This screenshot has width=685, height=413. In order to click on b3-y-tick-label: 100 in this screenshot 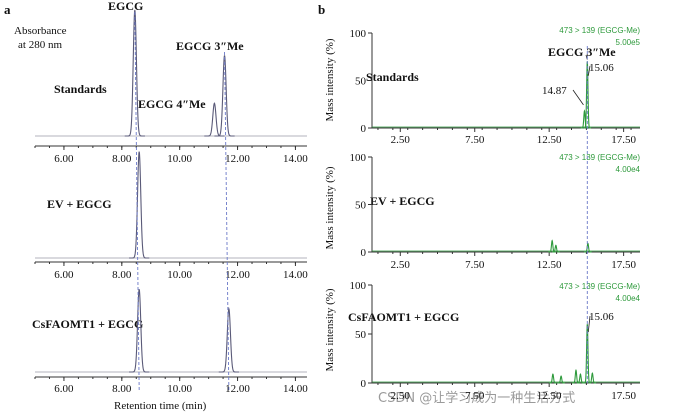, I will do `click(358, 286)`.